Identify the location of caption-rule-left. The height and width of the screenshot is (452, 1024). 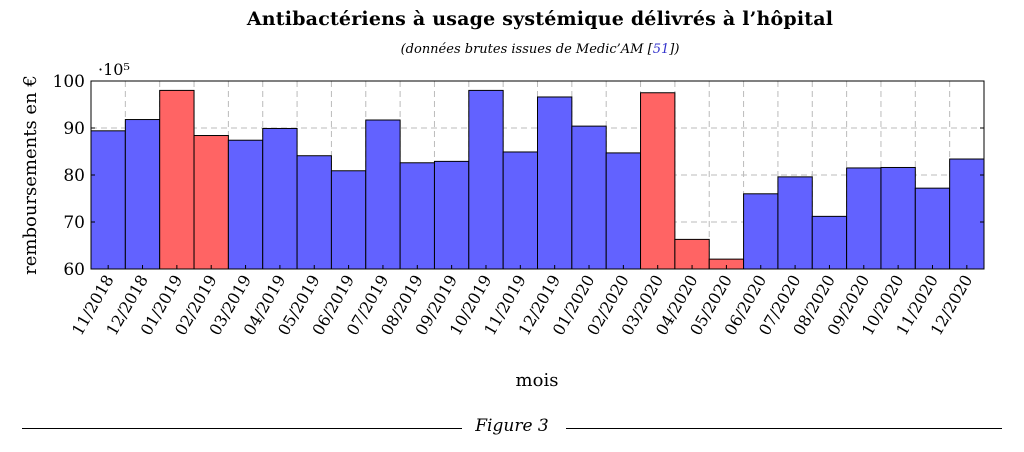
(242, 428).